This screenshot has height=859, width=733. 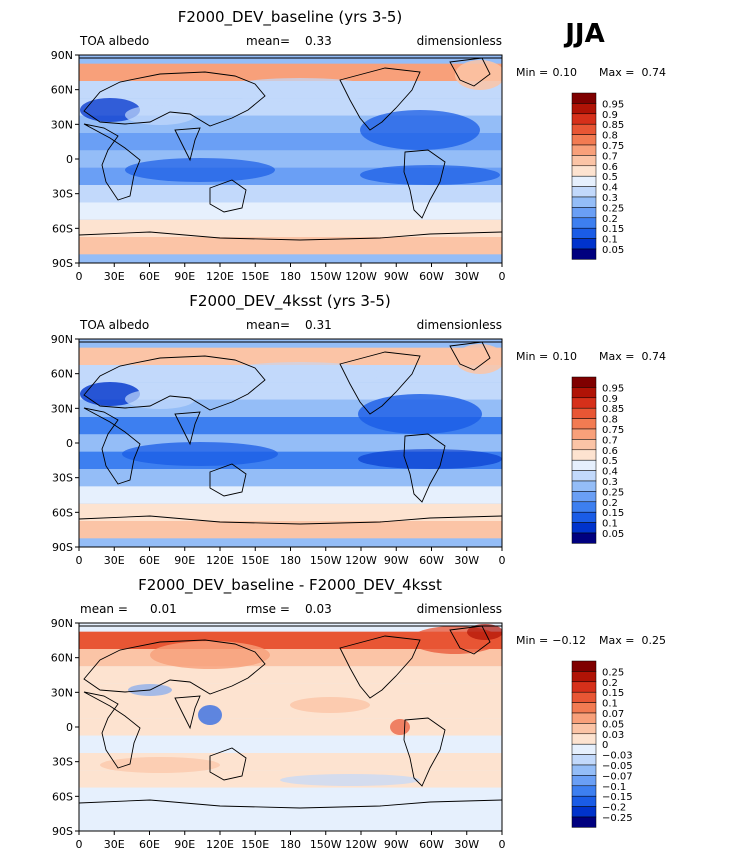 What do you see at coordinates (290, 585) in the screenshot?
I see `panel-title: F2000_DEV_baseline - F2000_DEV_4ksst` at bounding box center [290, 585].